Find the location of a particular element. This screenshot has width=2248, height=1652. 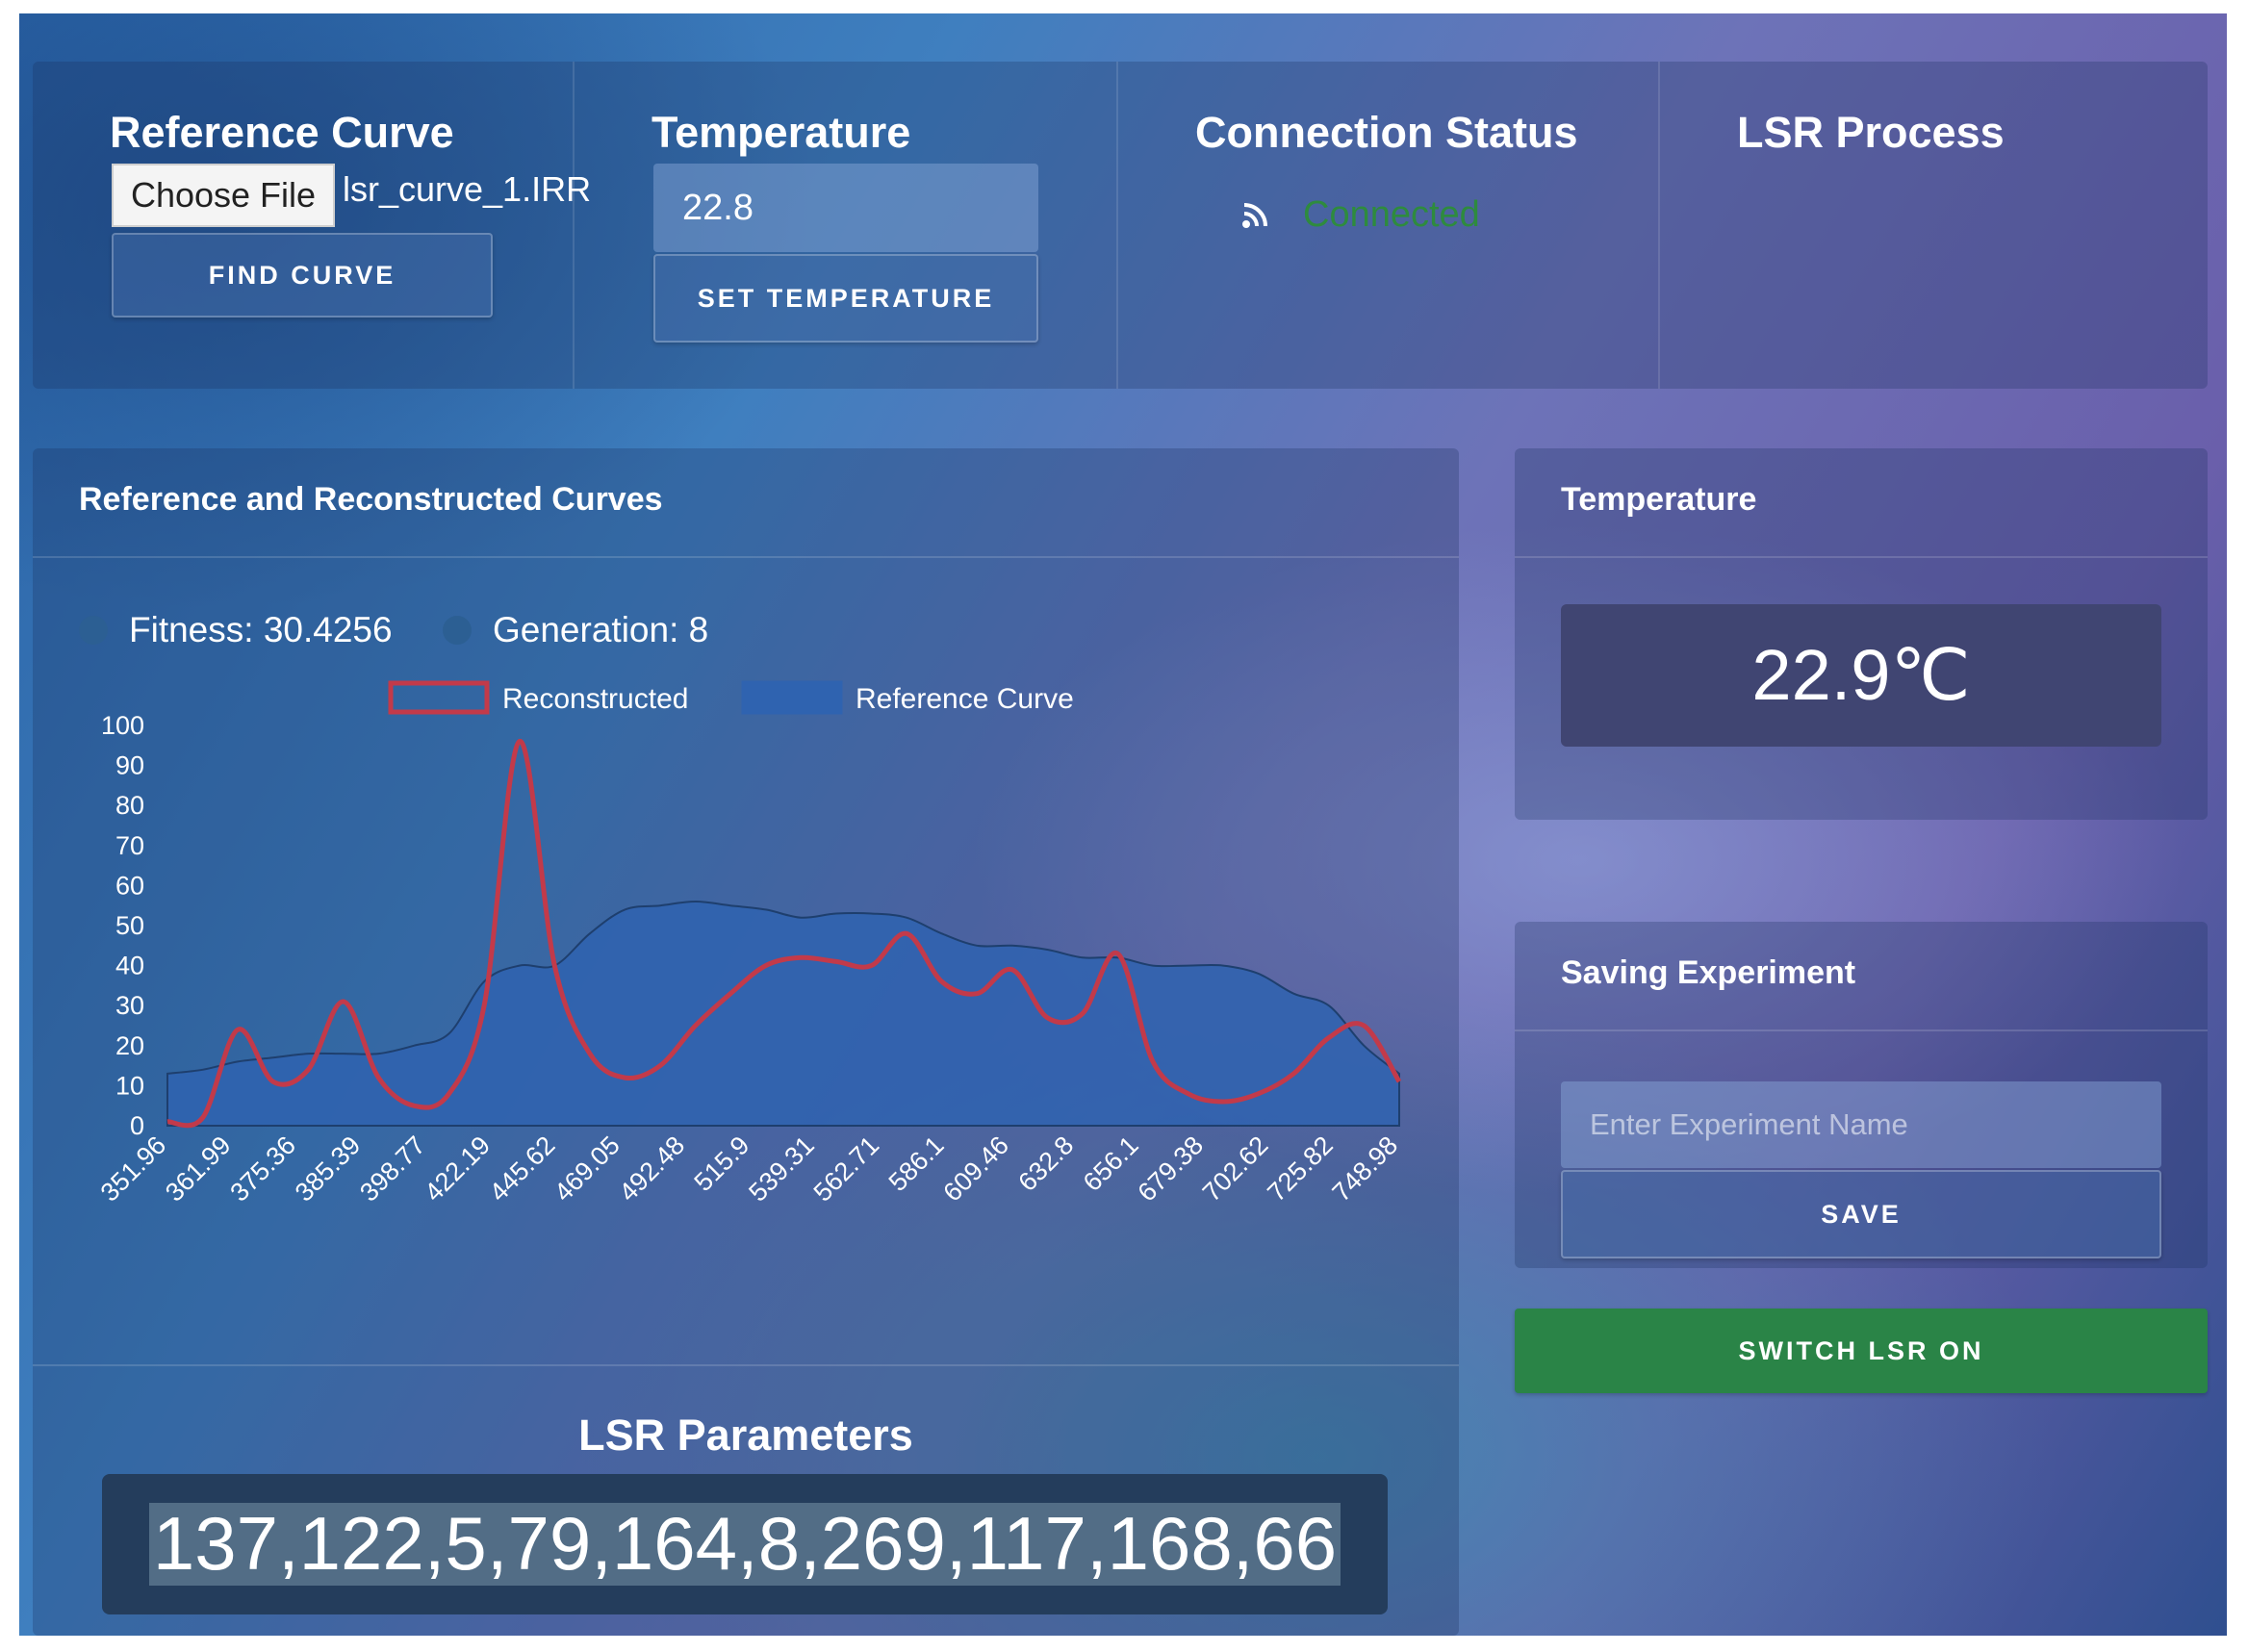

lsr-parameters-box: 137,122,5,79,164,8,269,117,168,66 is located at coordinates (745, 1544).